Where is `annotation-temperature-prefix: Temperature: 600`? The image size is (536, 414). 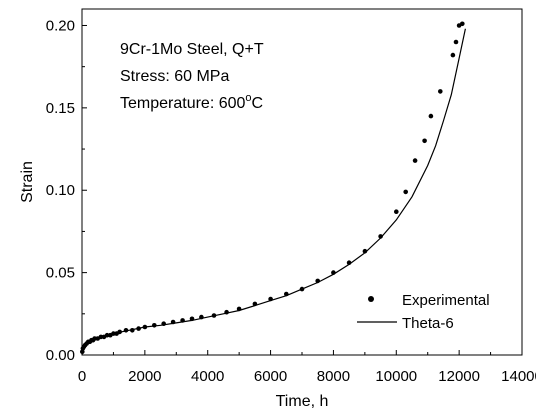
annotation-temperature-prefix: Temperature: 600 is located at coordinates (183, 103).